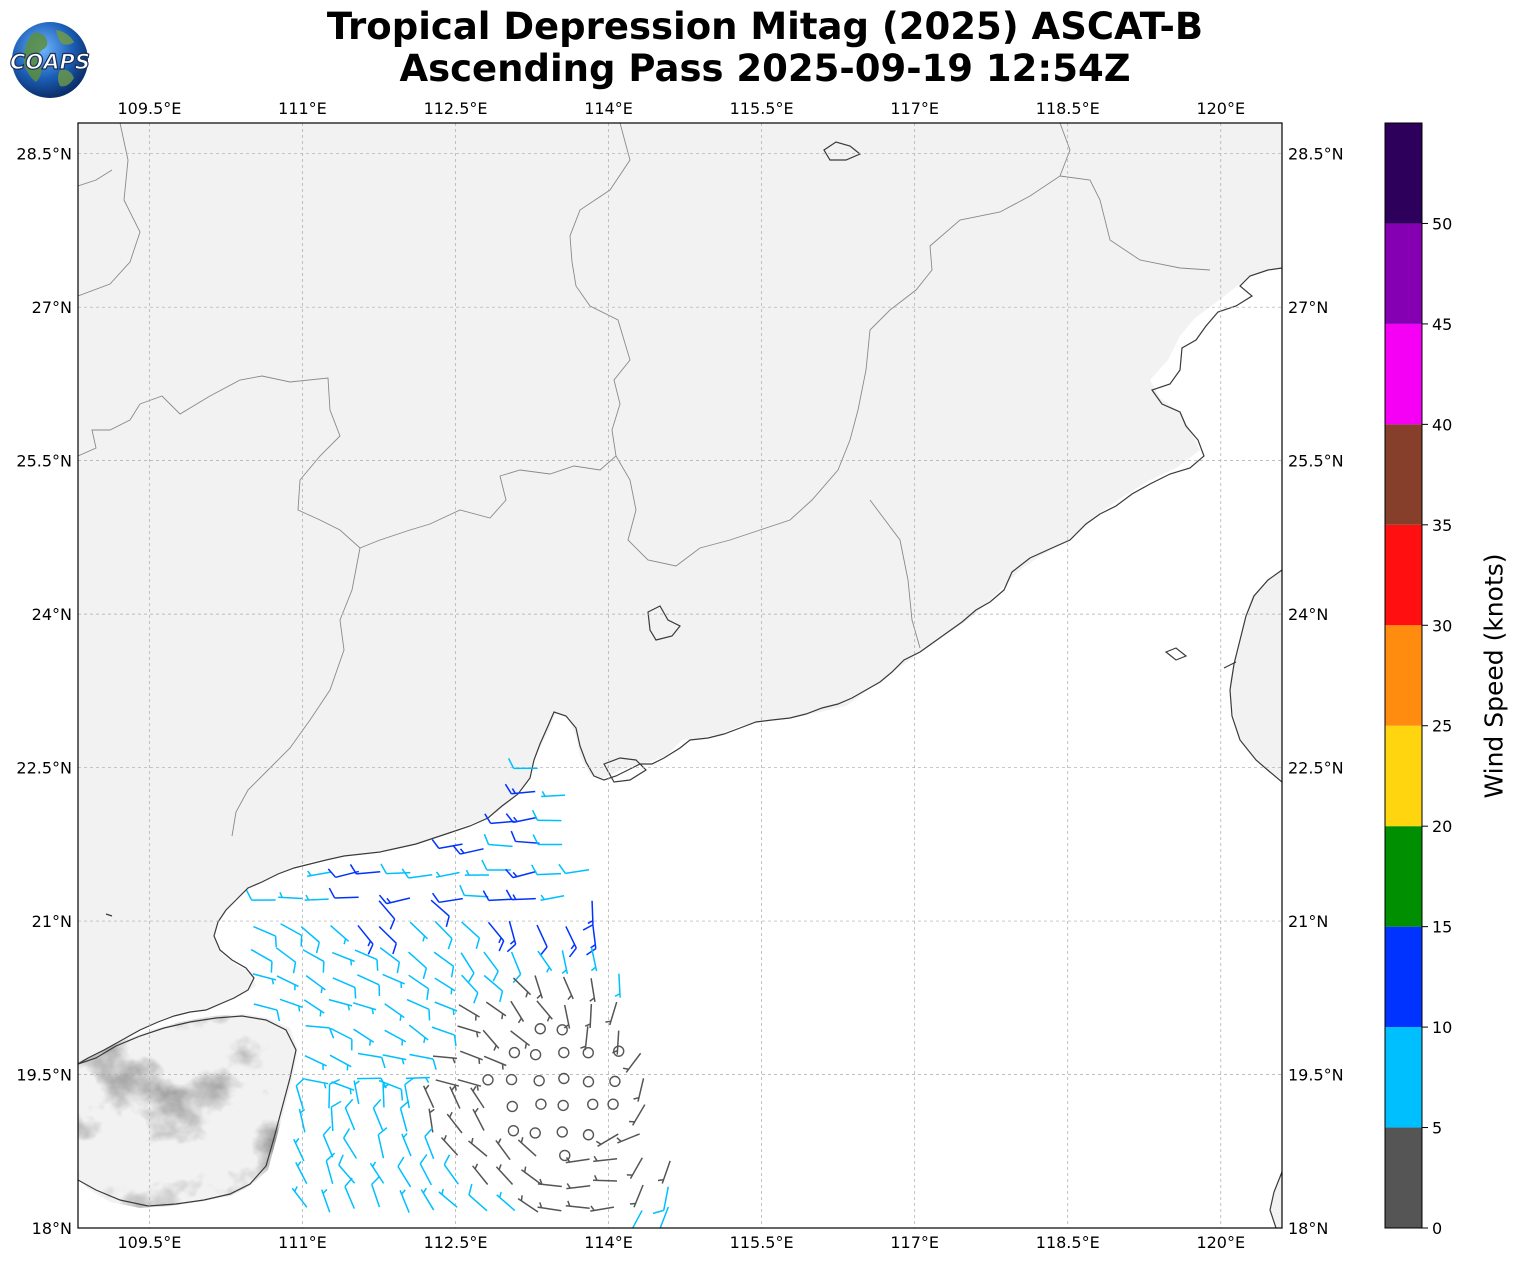 Image resolution: width=1522 pixels, height=1264 pixels. Describe the element at coordinates (149, 108) in the screenshot. I see `lon-tick-label: 109.5°E` at that location.